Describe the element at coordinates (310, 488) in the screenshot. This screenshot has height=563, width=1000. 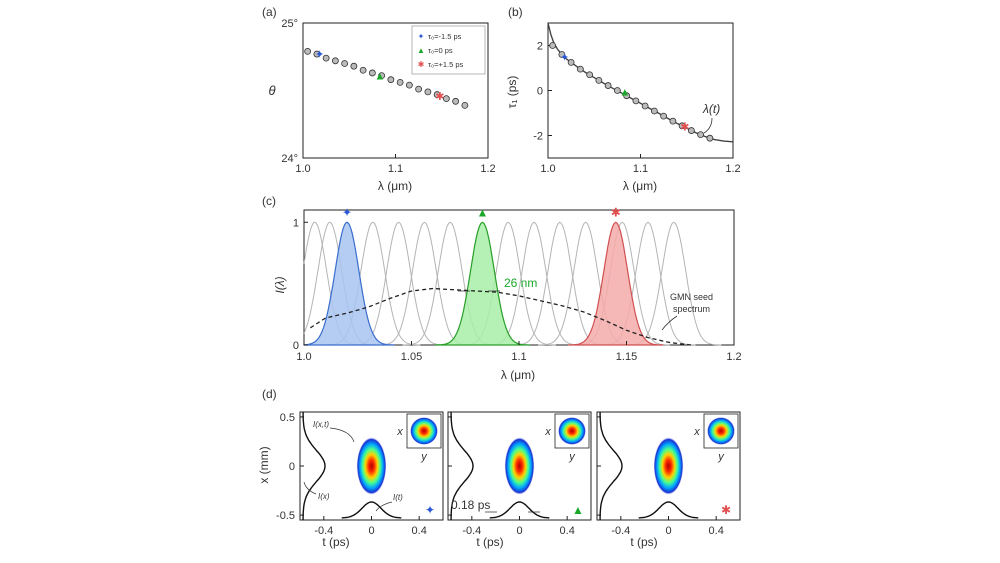
I see `panel-d-ix-arrow` at that location.